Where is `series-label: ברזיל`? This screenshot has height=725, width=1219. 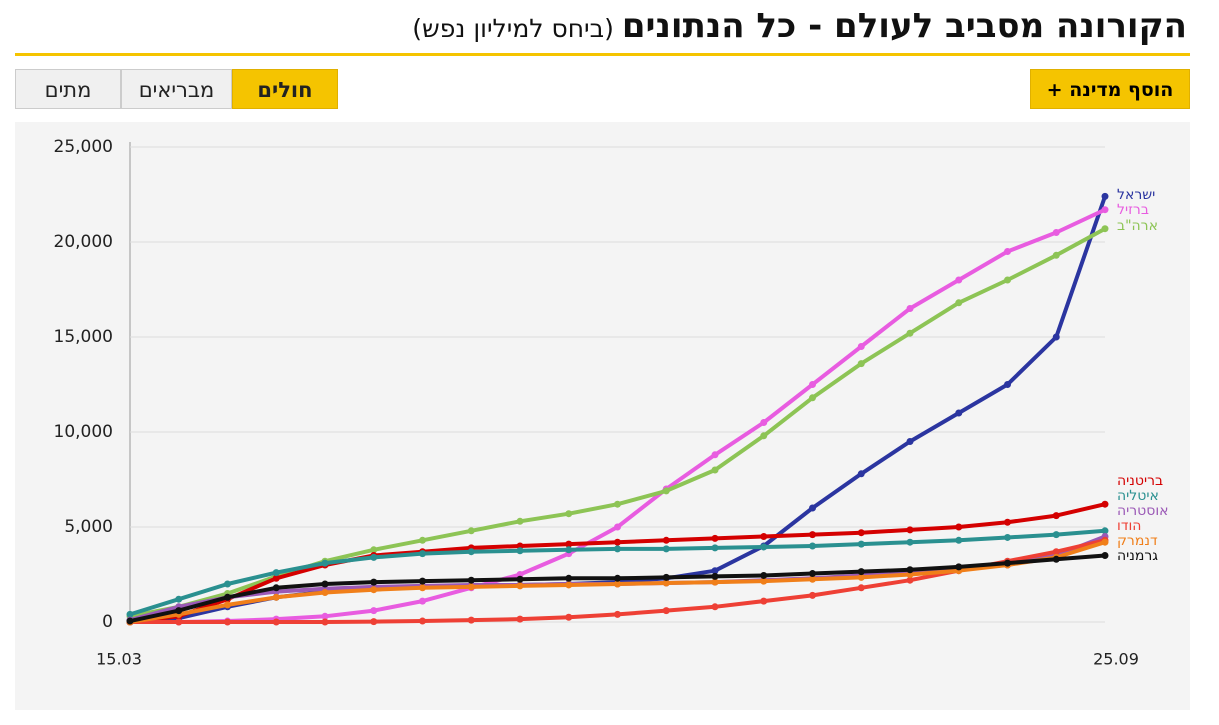 series-label: ברזיל is located at coordinates (1133, 210).